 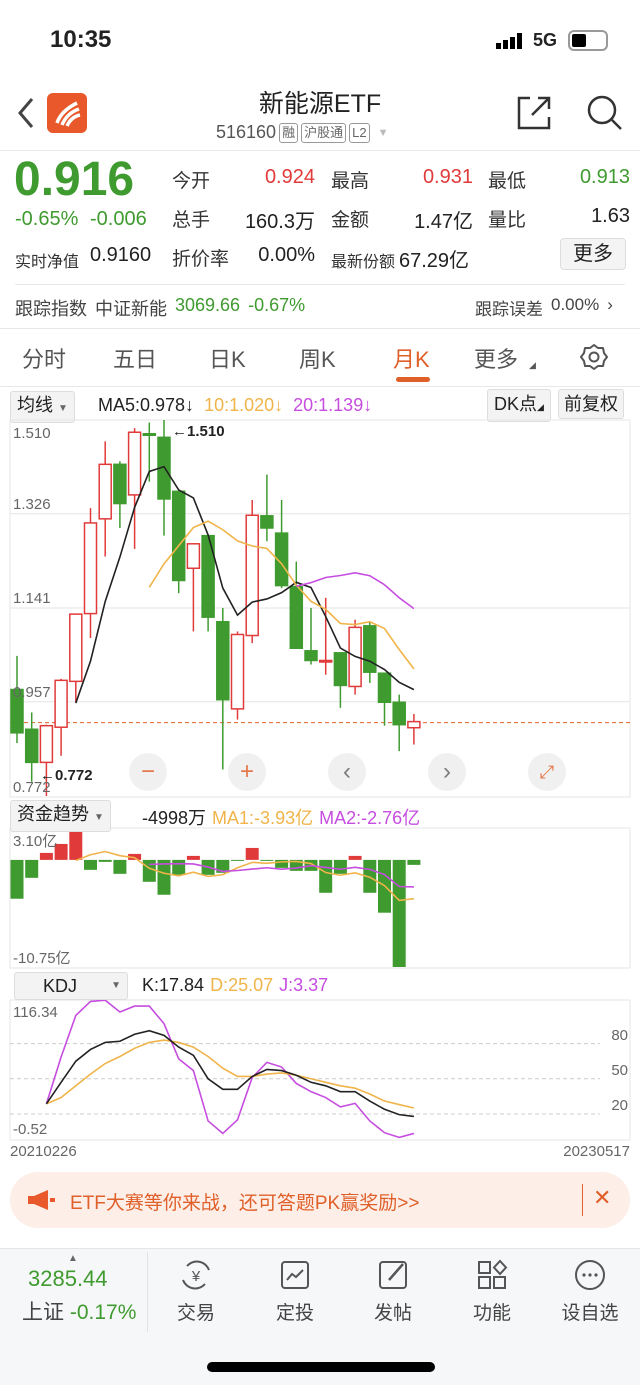 What do you see at coordinates (227, 359) in the screenshot?
I see `tab-daily-k: 日K` at bounding box center [227, 359].